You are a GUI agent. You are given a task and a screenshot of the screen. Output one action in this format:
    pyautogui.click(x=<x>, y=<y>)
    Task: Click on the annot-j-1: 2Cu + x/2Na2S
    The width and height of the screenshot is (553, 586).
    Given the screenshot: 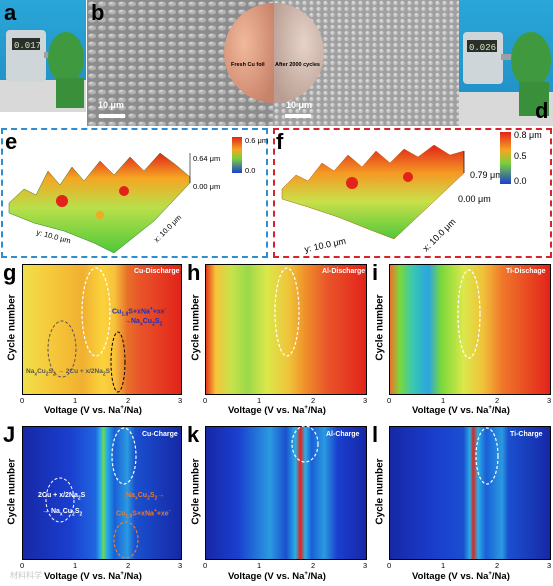 What is the action you would take?
    pyautogui.click(x=62, y=497)
    